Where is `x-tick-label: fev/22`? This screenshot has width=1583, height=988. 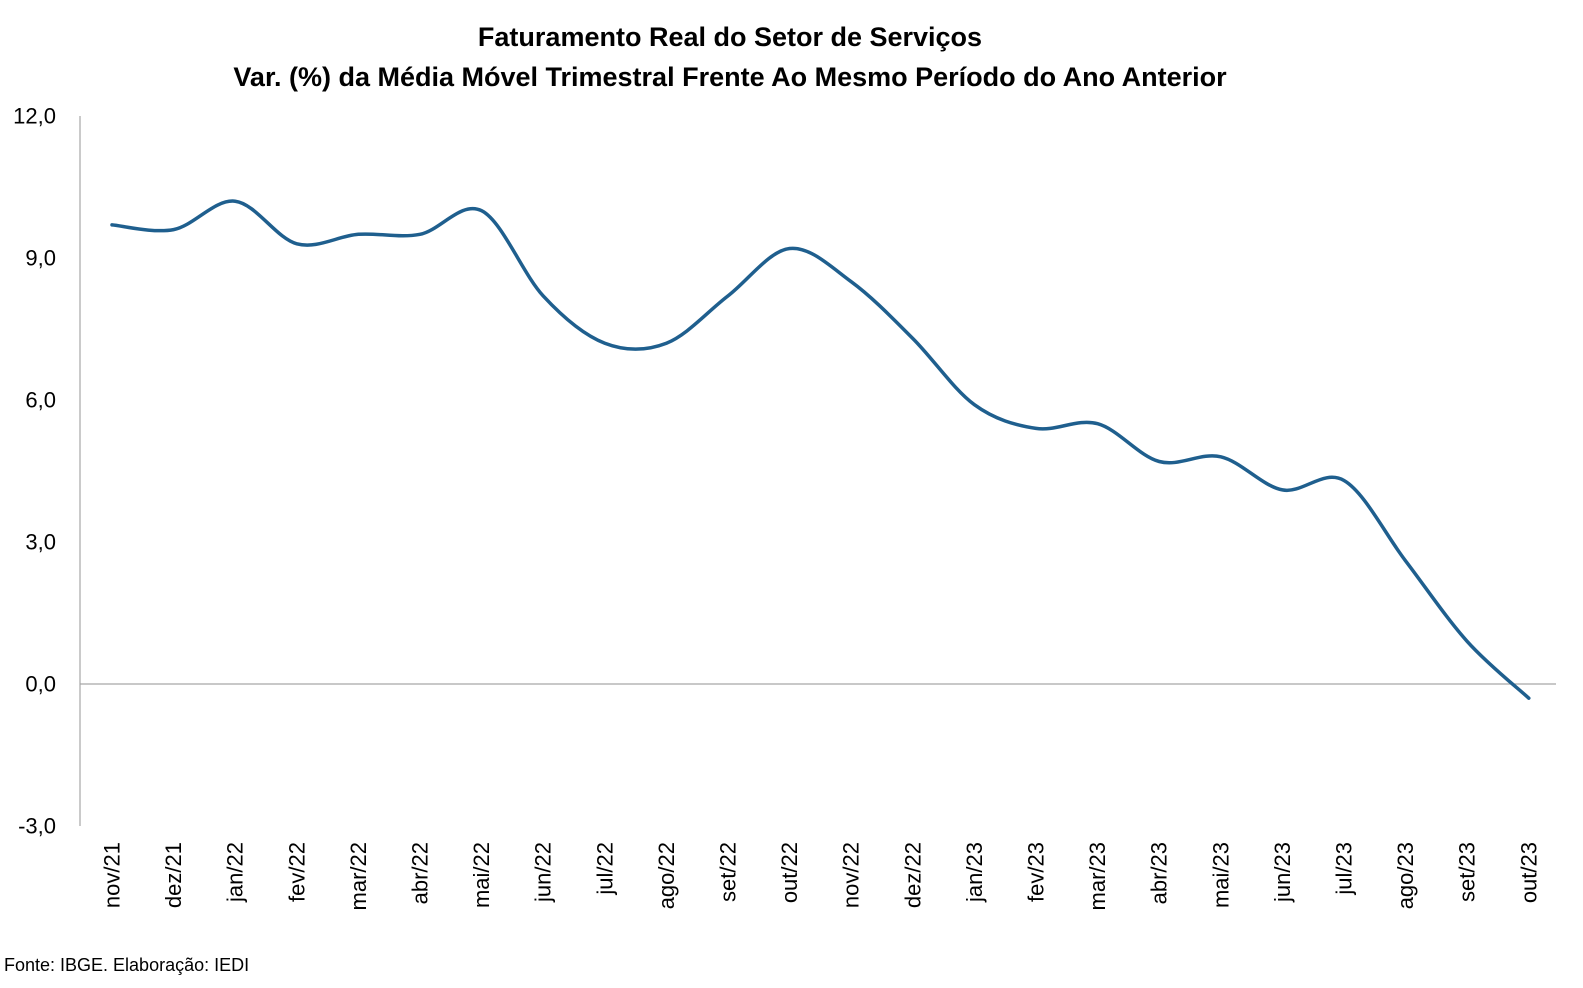 x-tick-label: fev/22 is located at coordinates (296, 872).